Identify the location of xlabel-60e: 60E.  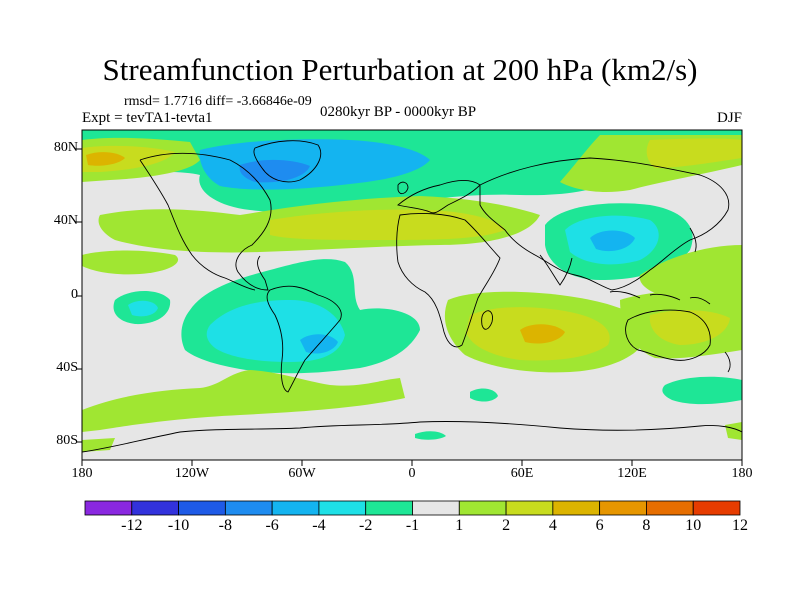
(522, 473).